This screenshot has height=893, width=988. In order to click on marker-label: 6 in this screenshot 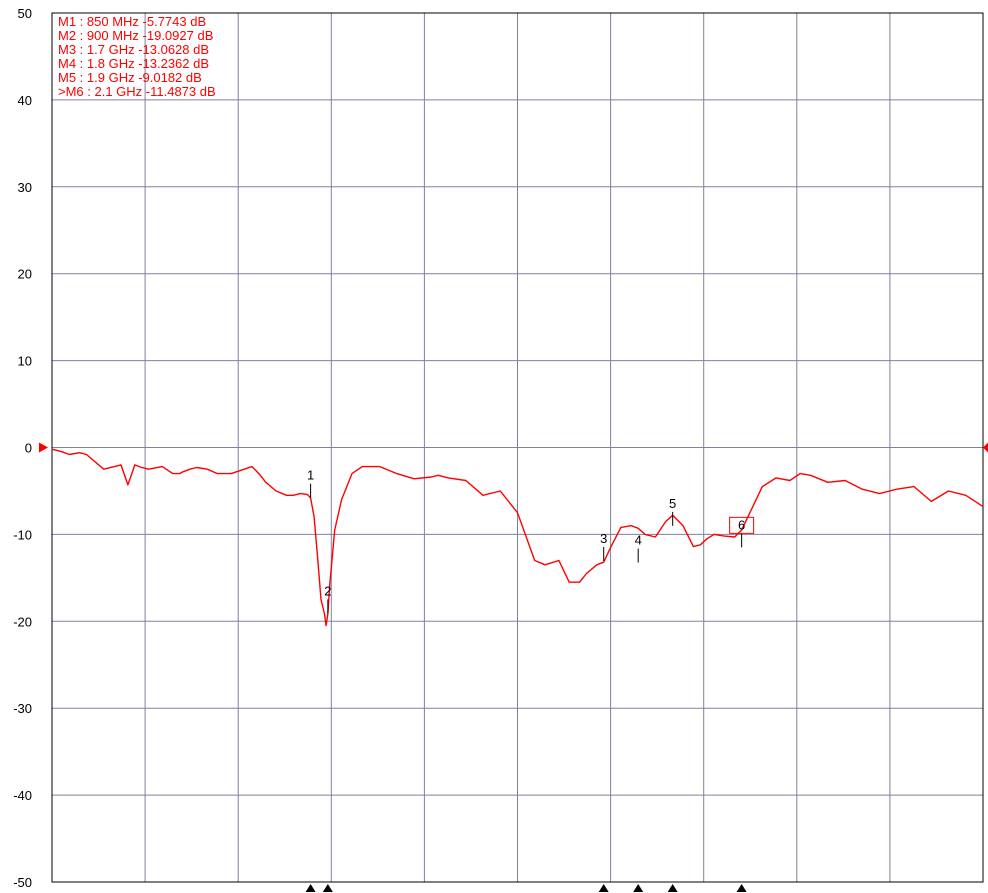, I will do `click(741, 524)`.